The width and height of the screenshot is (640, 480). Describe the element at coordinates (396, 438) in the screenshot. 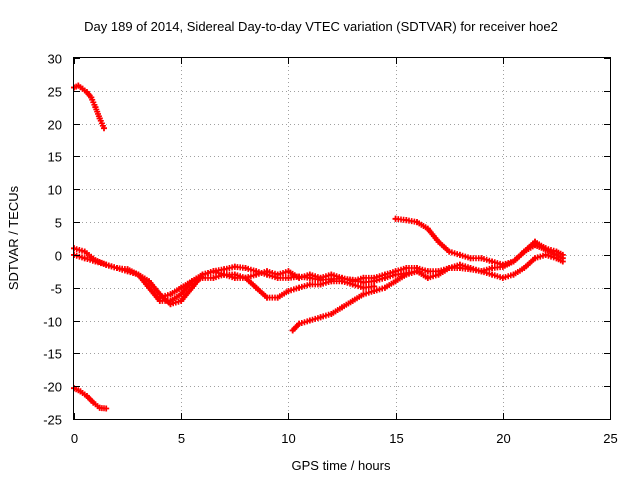

I see `x-tick-label: 15` at that location.